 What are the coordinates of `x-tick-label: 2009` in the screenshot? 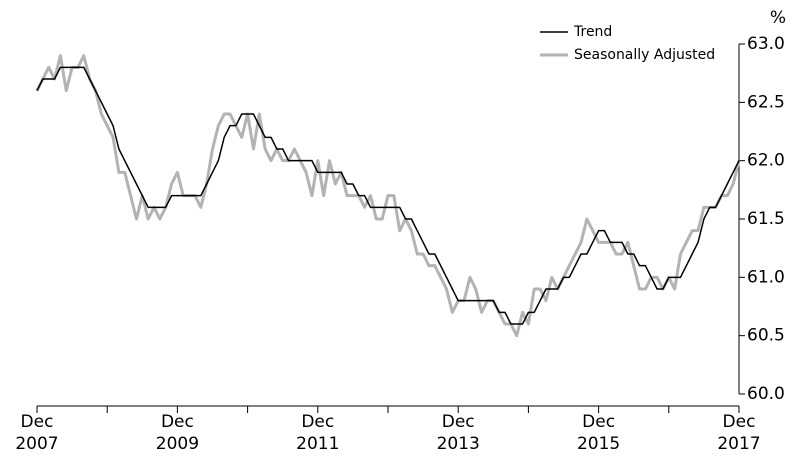 It's located at (177, 444).